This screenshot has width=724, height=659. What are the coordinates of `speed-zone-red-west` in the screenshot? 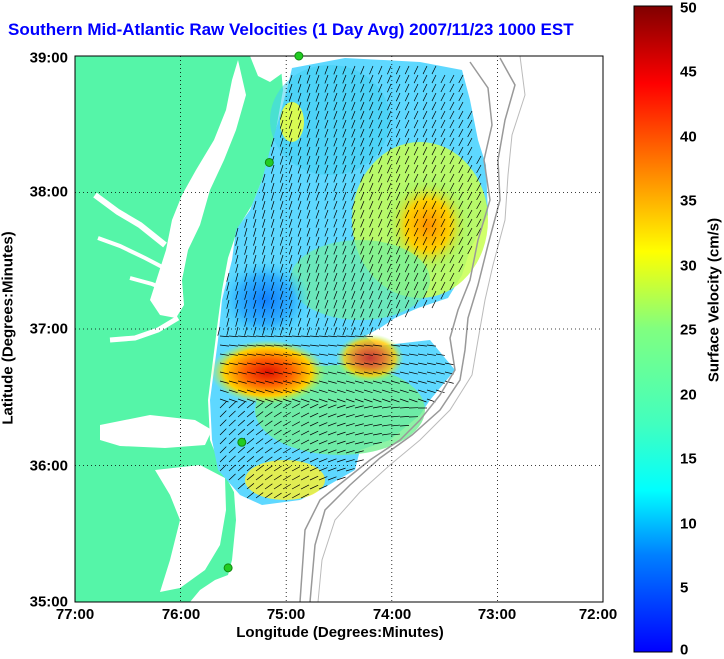 It's located at (268, 372).